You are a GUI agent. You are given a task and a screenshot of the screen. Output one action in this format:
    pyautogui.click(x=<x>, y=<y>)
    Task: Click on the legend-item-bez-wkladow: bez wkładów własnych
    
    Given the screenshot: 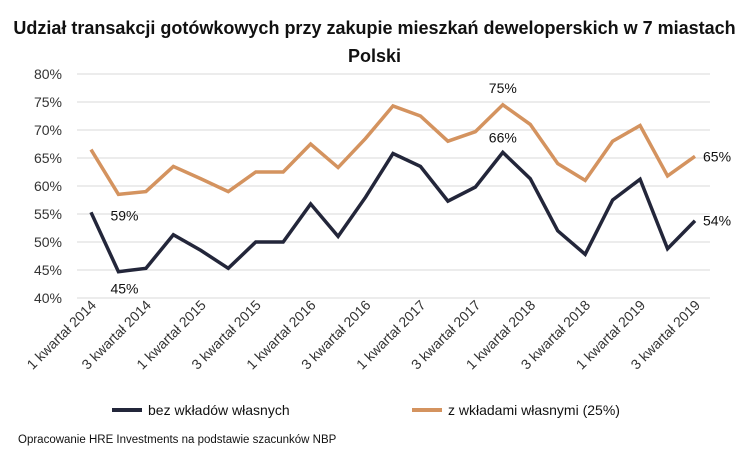 What is the action you would take?
    pyautogui.click(x=262, y=410)
    